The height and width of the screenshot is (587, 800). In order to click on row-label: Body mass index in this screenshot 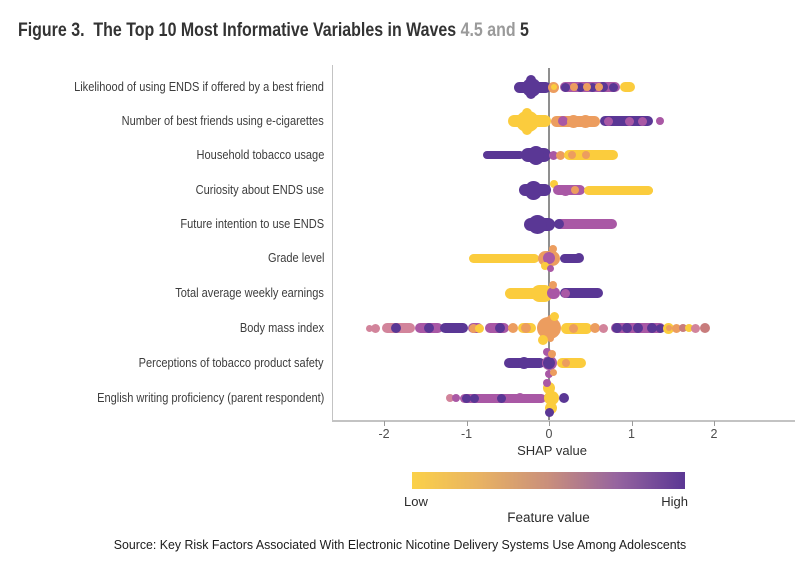, I will do `click(281, 327)`.